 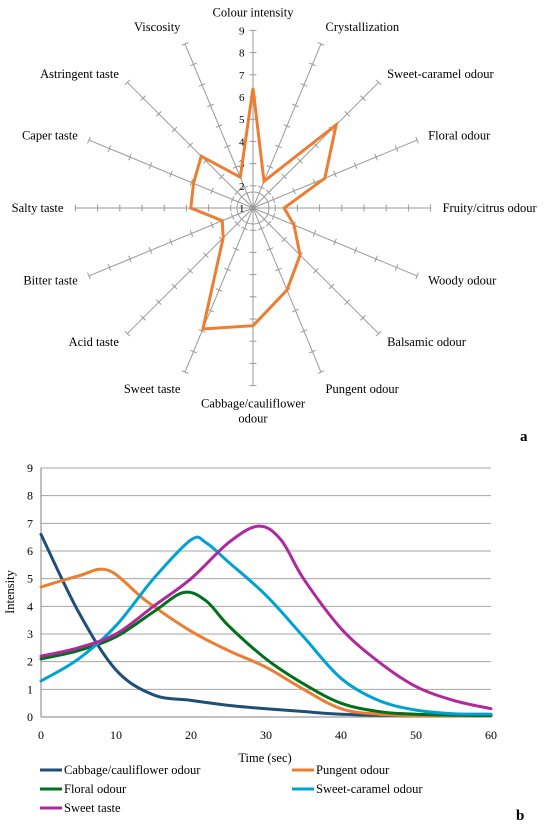 I want to click on x-tick-label: 20, so click(x=191, y=735).